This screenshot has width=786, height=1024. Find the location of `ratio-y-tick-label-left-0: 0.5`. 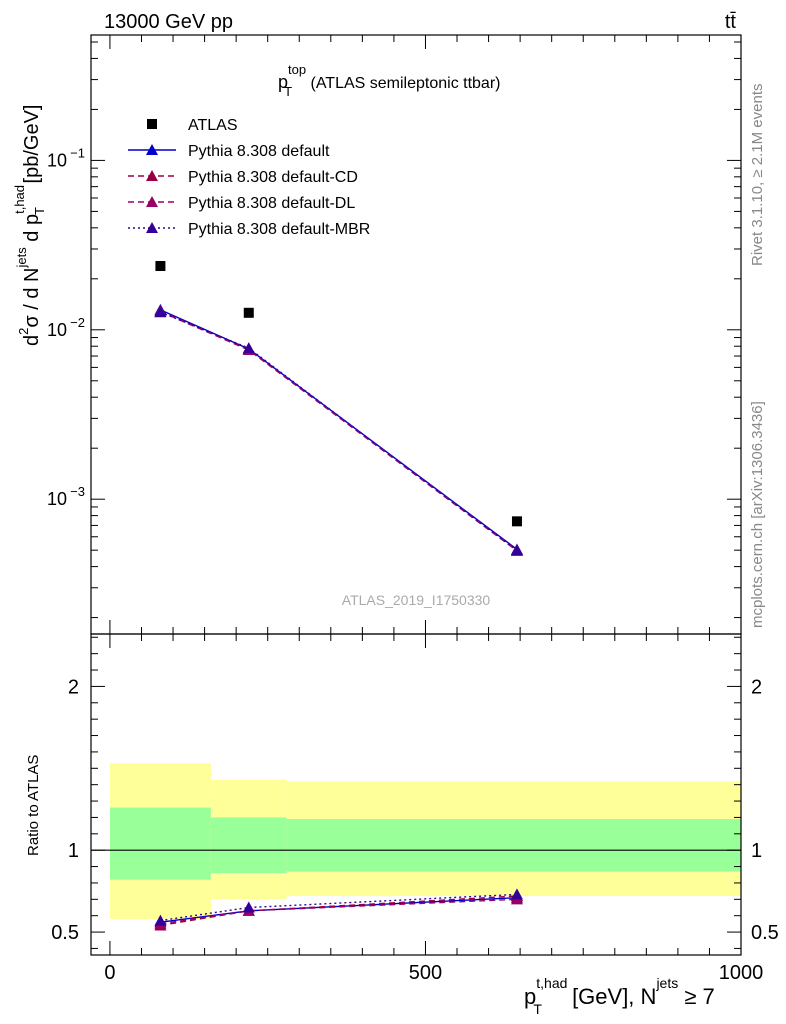

ratio-y-tick-label-left-0: 0.5 is located at coordinates (65, 933).